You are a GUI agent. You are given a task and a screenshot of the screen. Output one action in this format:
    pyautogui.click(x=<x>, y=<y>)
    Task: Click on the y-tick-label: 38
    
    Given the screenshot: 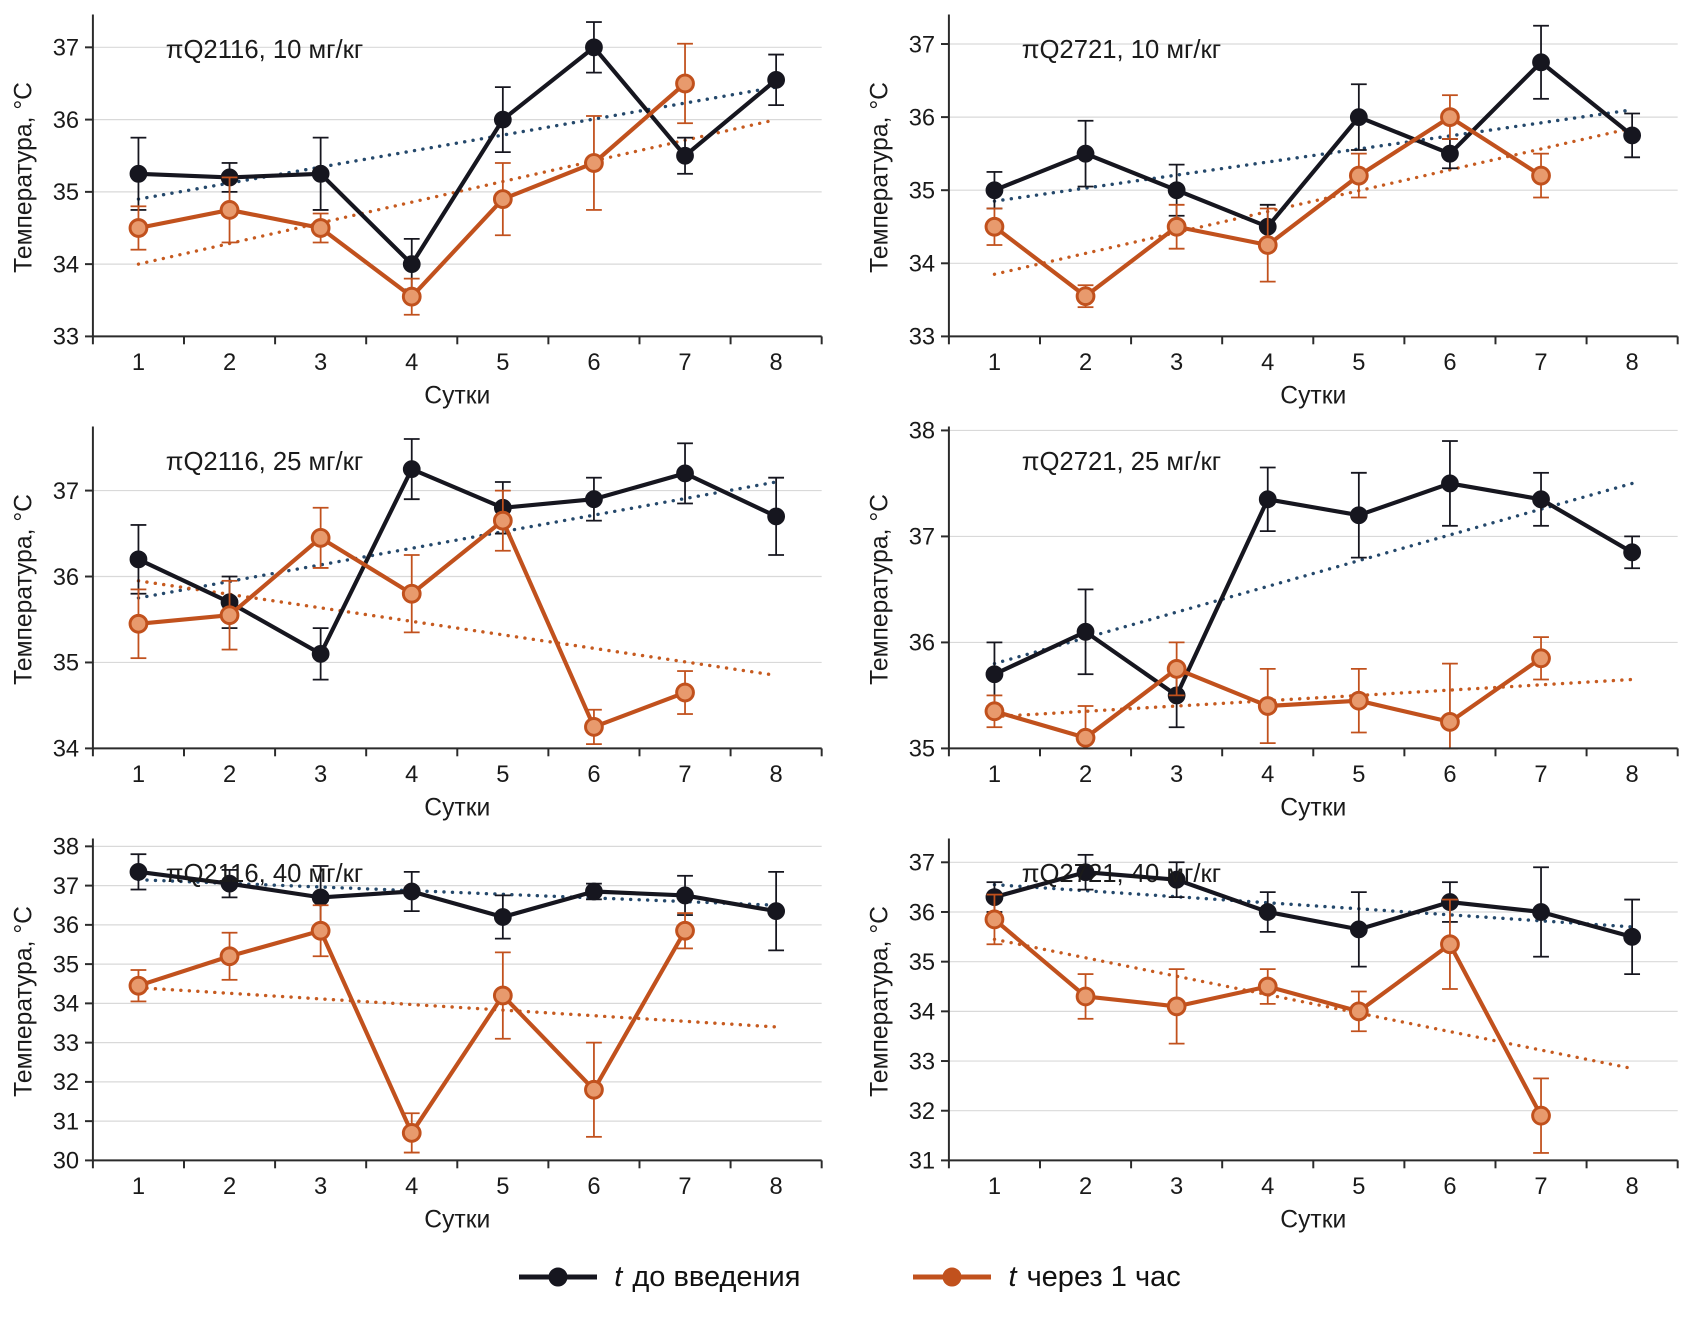 What is the action you would take?
    pyautogui.click(x=66, y=848)
    